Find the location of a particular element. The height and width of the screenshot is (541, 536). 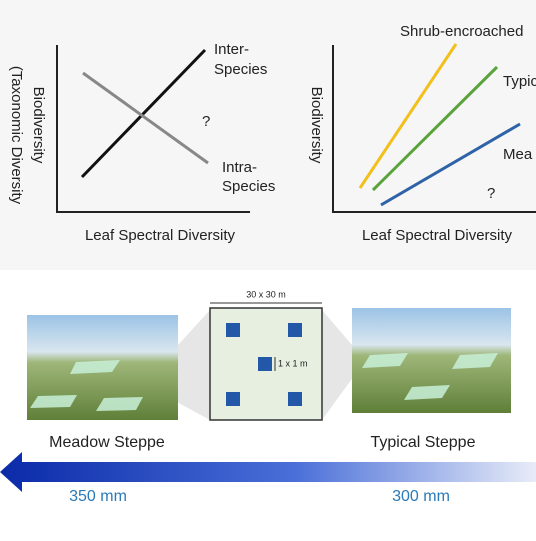

intra-label: Intra- is located at coordinates (239, 167).